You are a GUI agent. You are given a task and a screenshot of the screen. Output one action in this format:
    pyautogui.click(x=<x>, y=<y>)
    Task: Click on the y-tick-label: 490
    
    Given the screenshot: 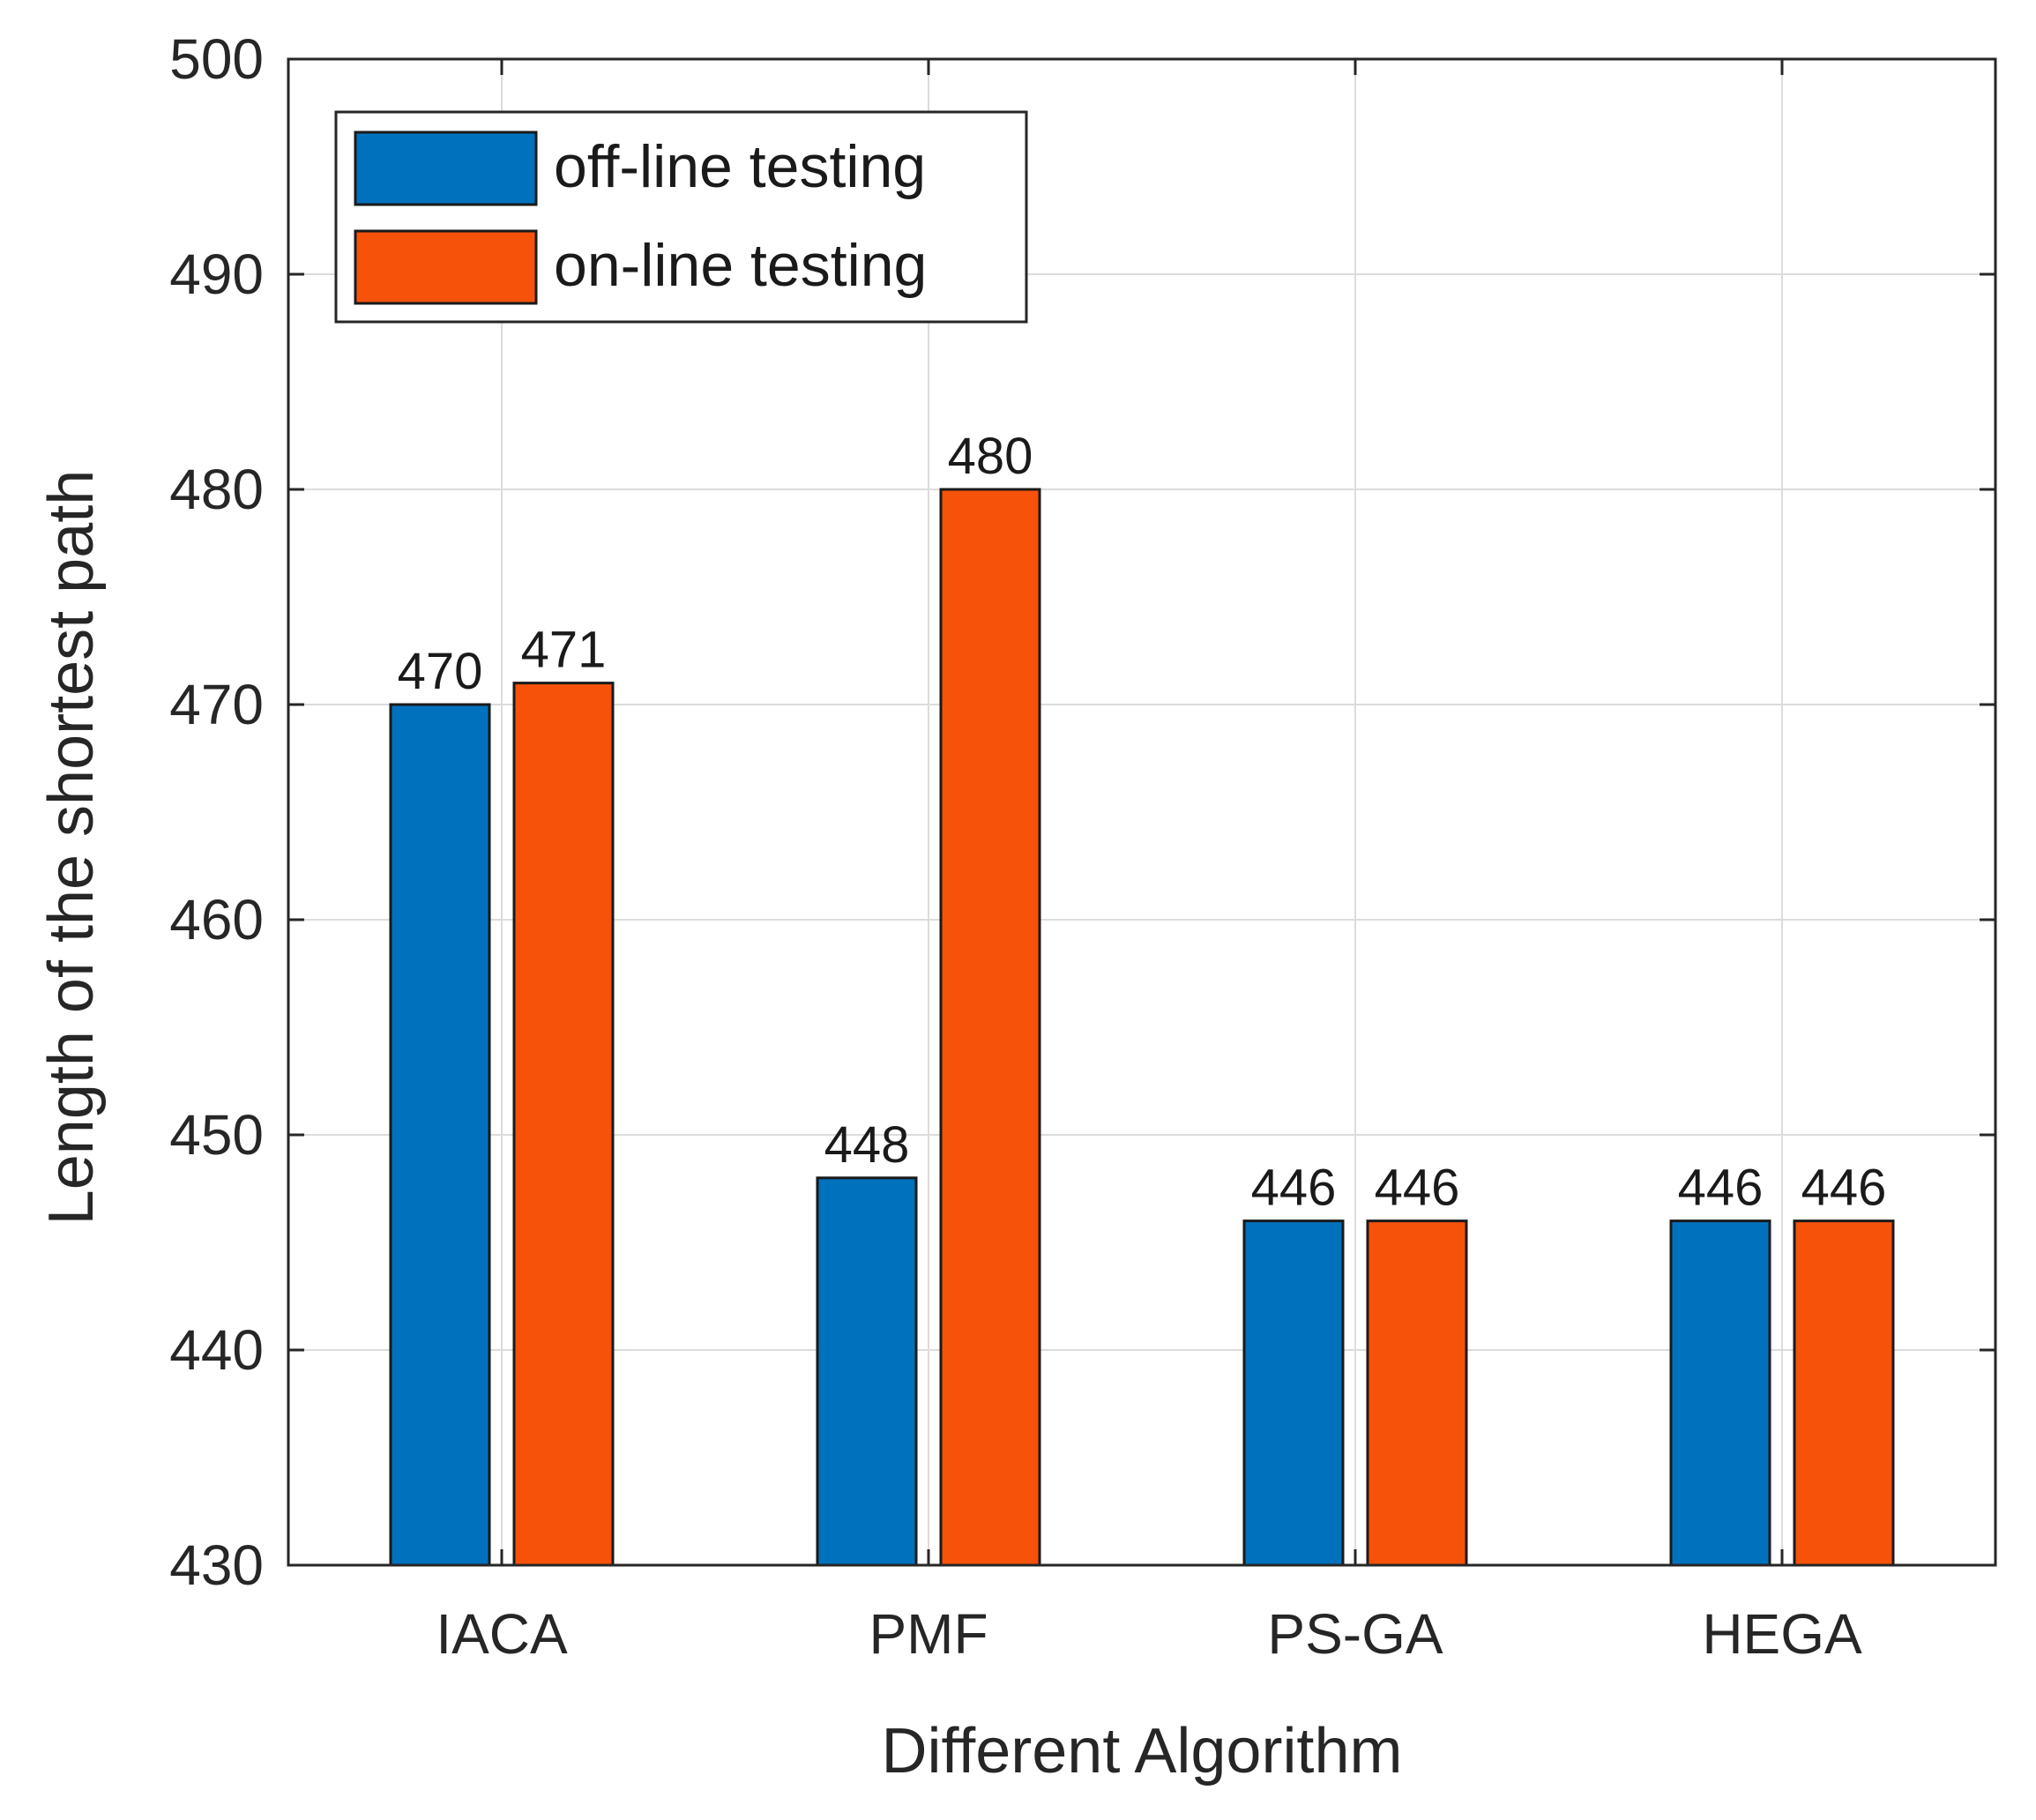 What is the action you would take?
    pyautogui.click(x=217, y=274)
    